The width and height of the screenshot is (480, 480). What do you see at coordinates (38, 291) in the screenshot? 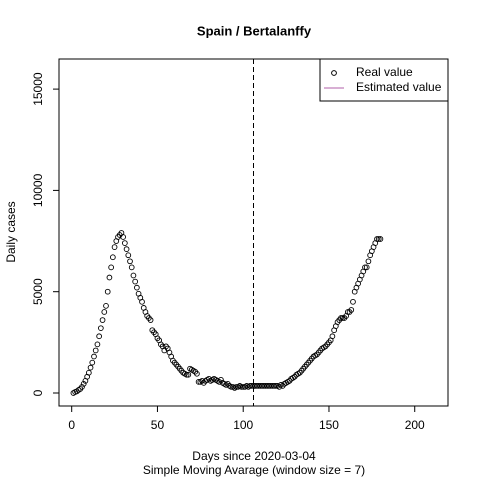
I see `y-tick-label: 5000` at bounding box center [38, 291].